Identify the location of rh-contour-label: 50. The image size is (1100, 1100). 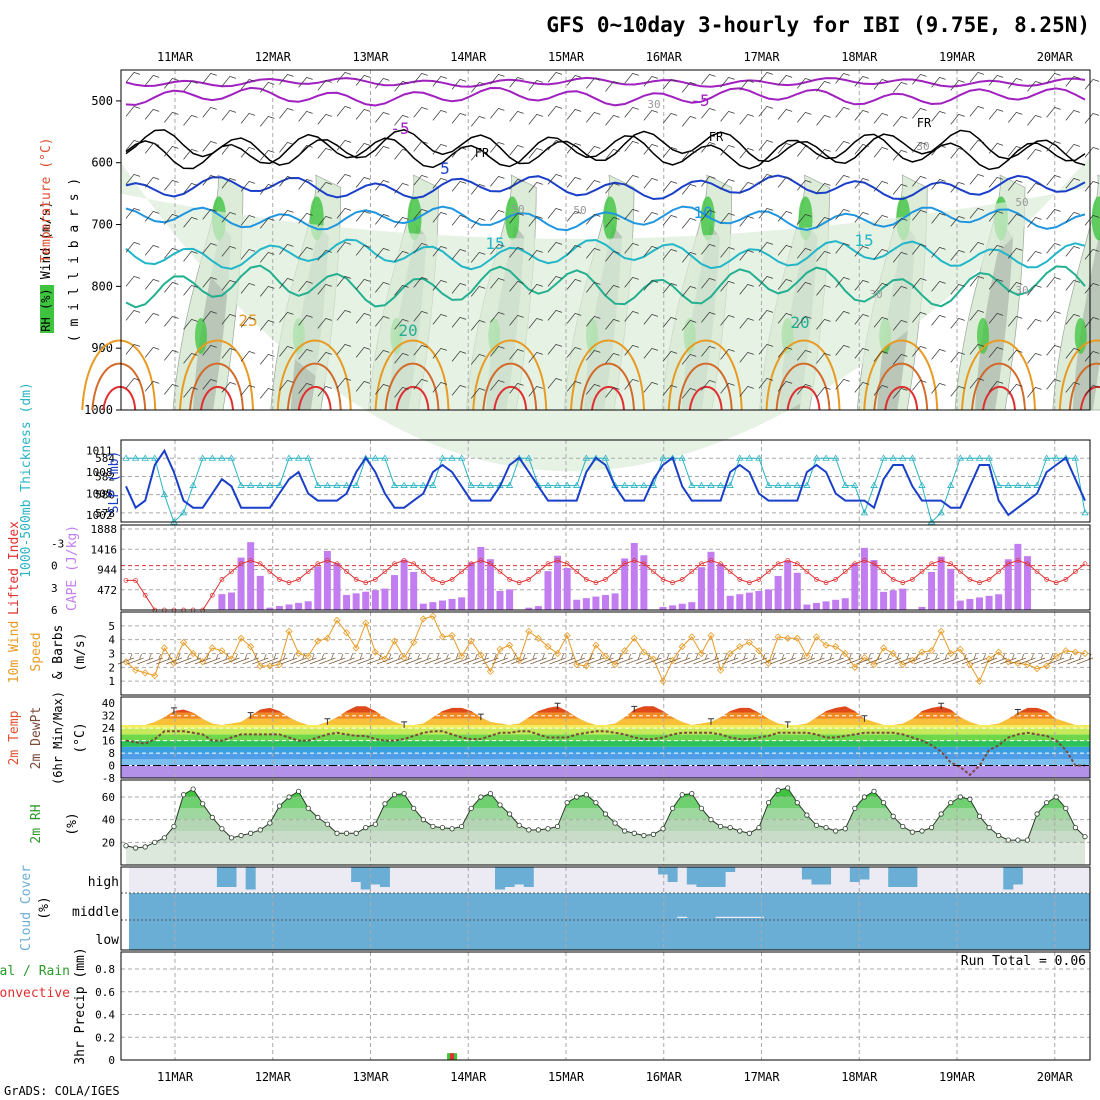
(579, 210).